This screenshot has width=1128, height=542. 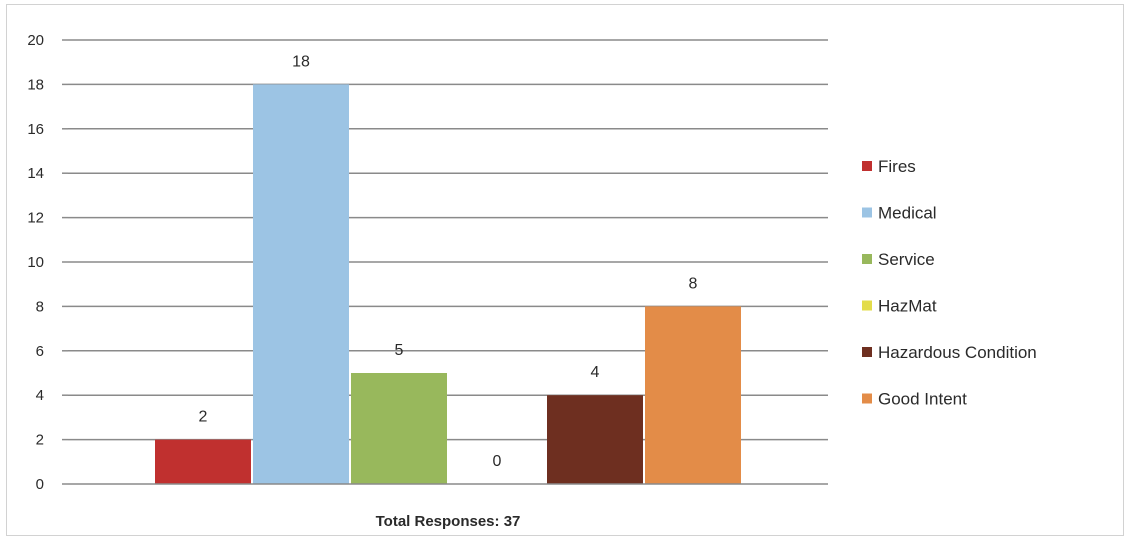 I want to click on y-tick-label: 6, so click(x=40, y=351).